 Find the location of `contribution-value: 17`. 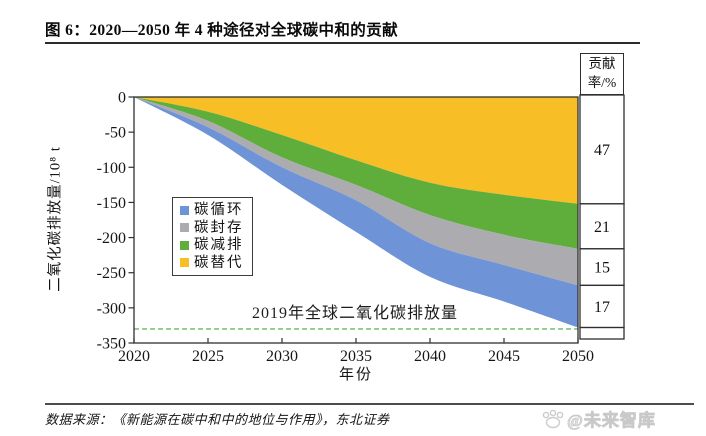

contribution-value: 17 is located at coordinates (602, 307).